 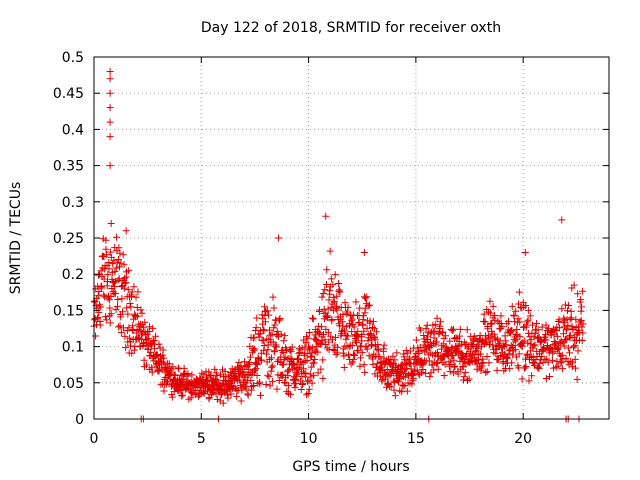 I want to click on y-tick-label: 0.15, so click(x=68, y=311).